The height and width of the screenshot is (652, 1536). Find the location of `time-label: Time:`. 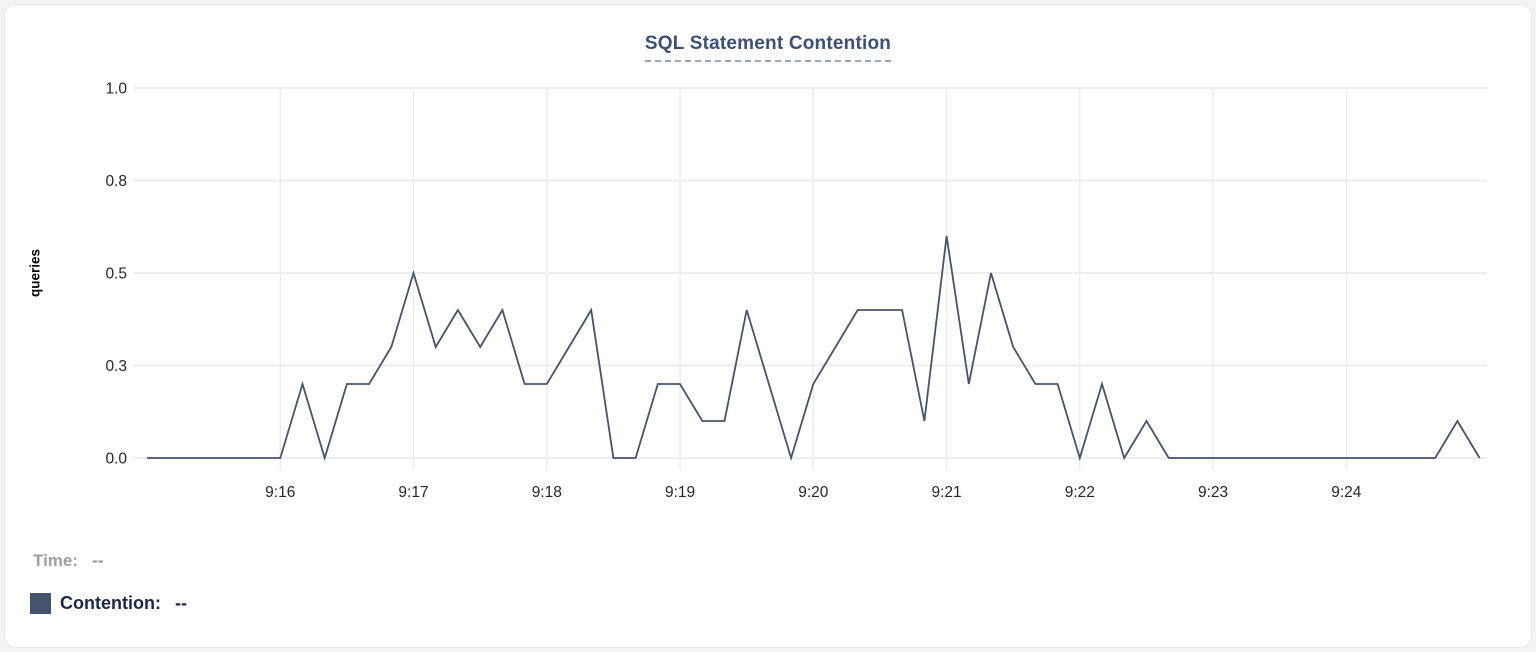

time-label: Time: is located at coordinates (56, 560).